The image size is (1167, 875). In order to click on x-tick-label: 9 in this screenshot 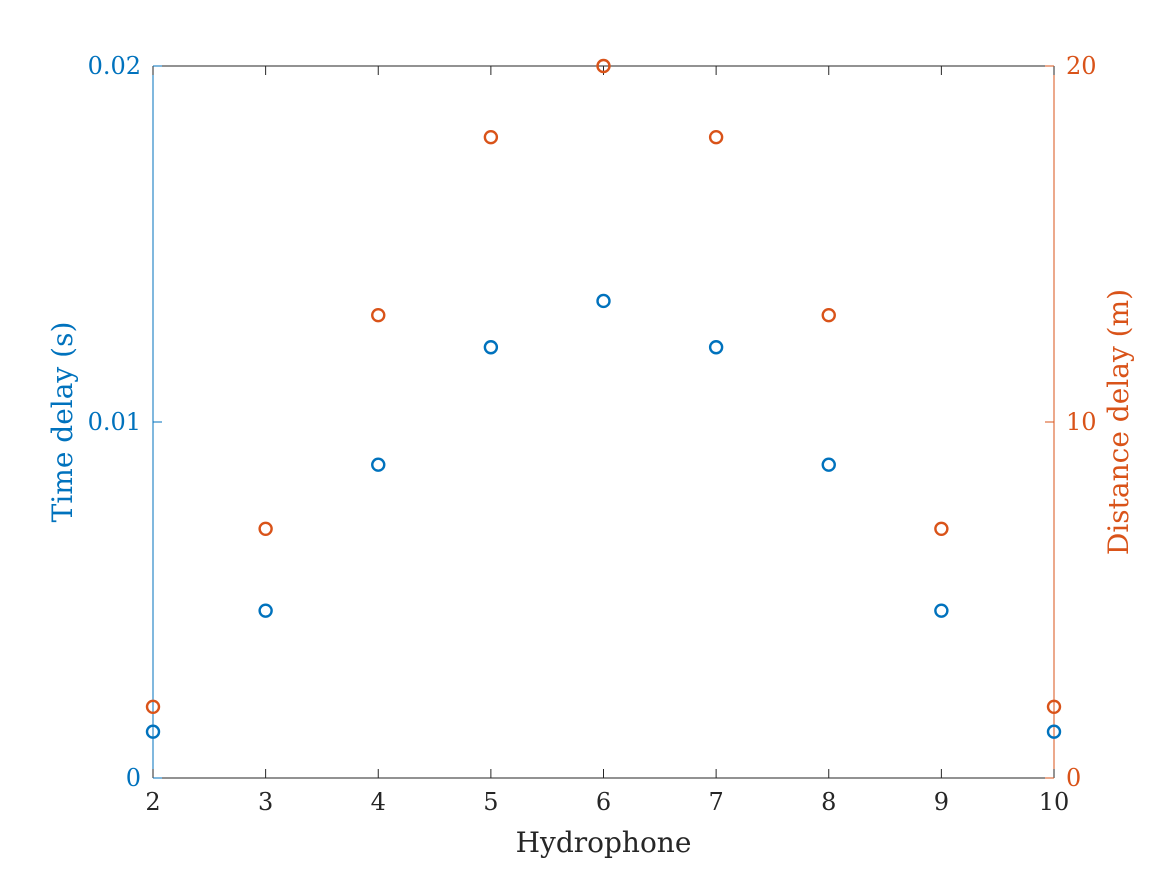, I will do `click(941, 802)`.